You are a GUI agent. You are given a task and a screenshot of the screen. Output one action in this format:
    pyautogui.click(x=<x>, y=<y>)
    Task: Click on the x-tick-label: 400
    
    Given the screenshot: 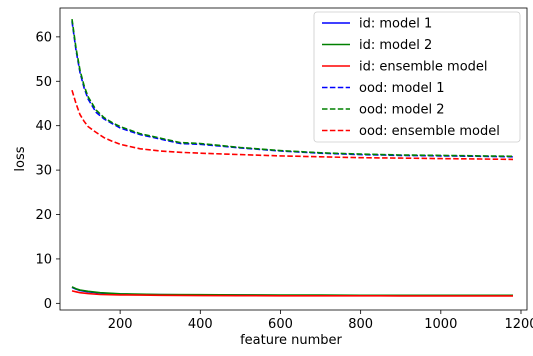 What is the action you would take?
    pyautogui.click(x=200, y=324)
    